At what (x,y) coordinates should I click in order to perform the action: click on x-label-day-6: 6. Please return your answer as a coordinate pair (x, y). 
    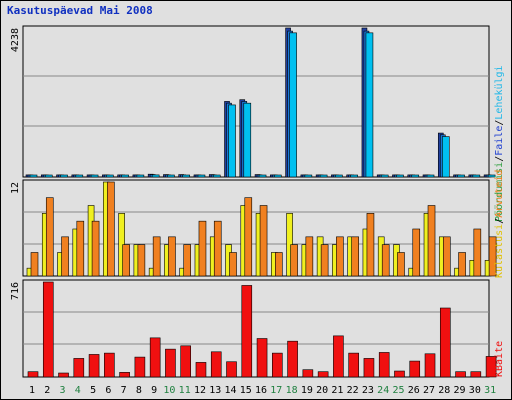
    Looking at the image, I should click on (108, 390).